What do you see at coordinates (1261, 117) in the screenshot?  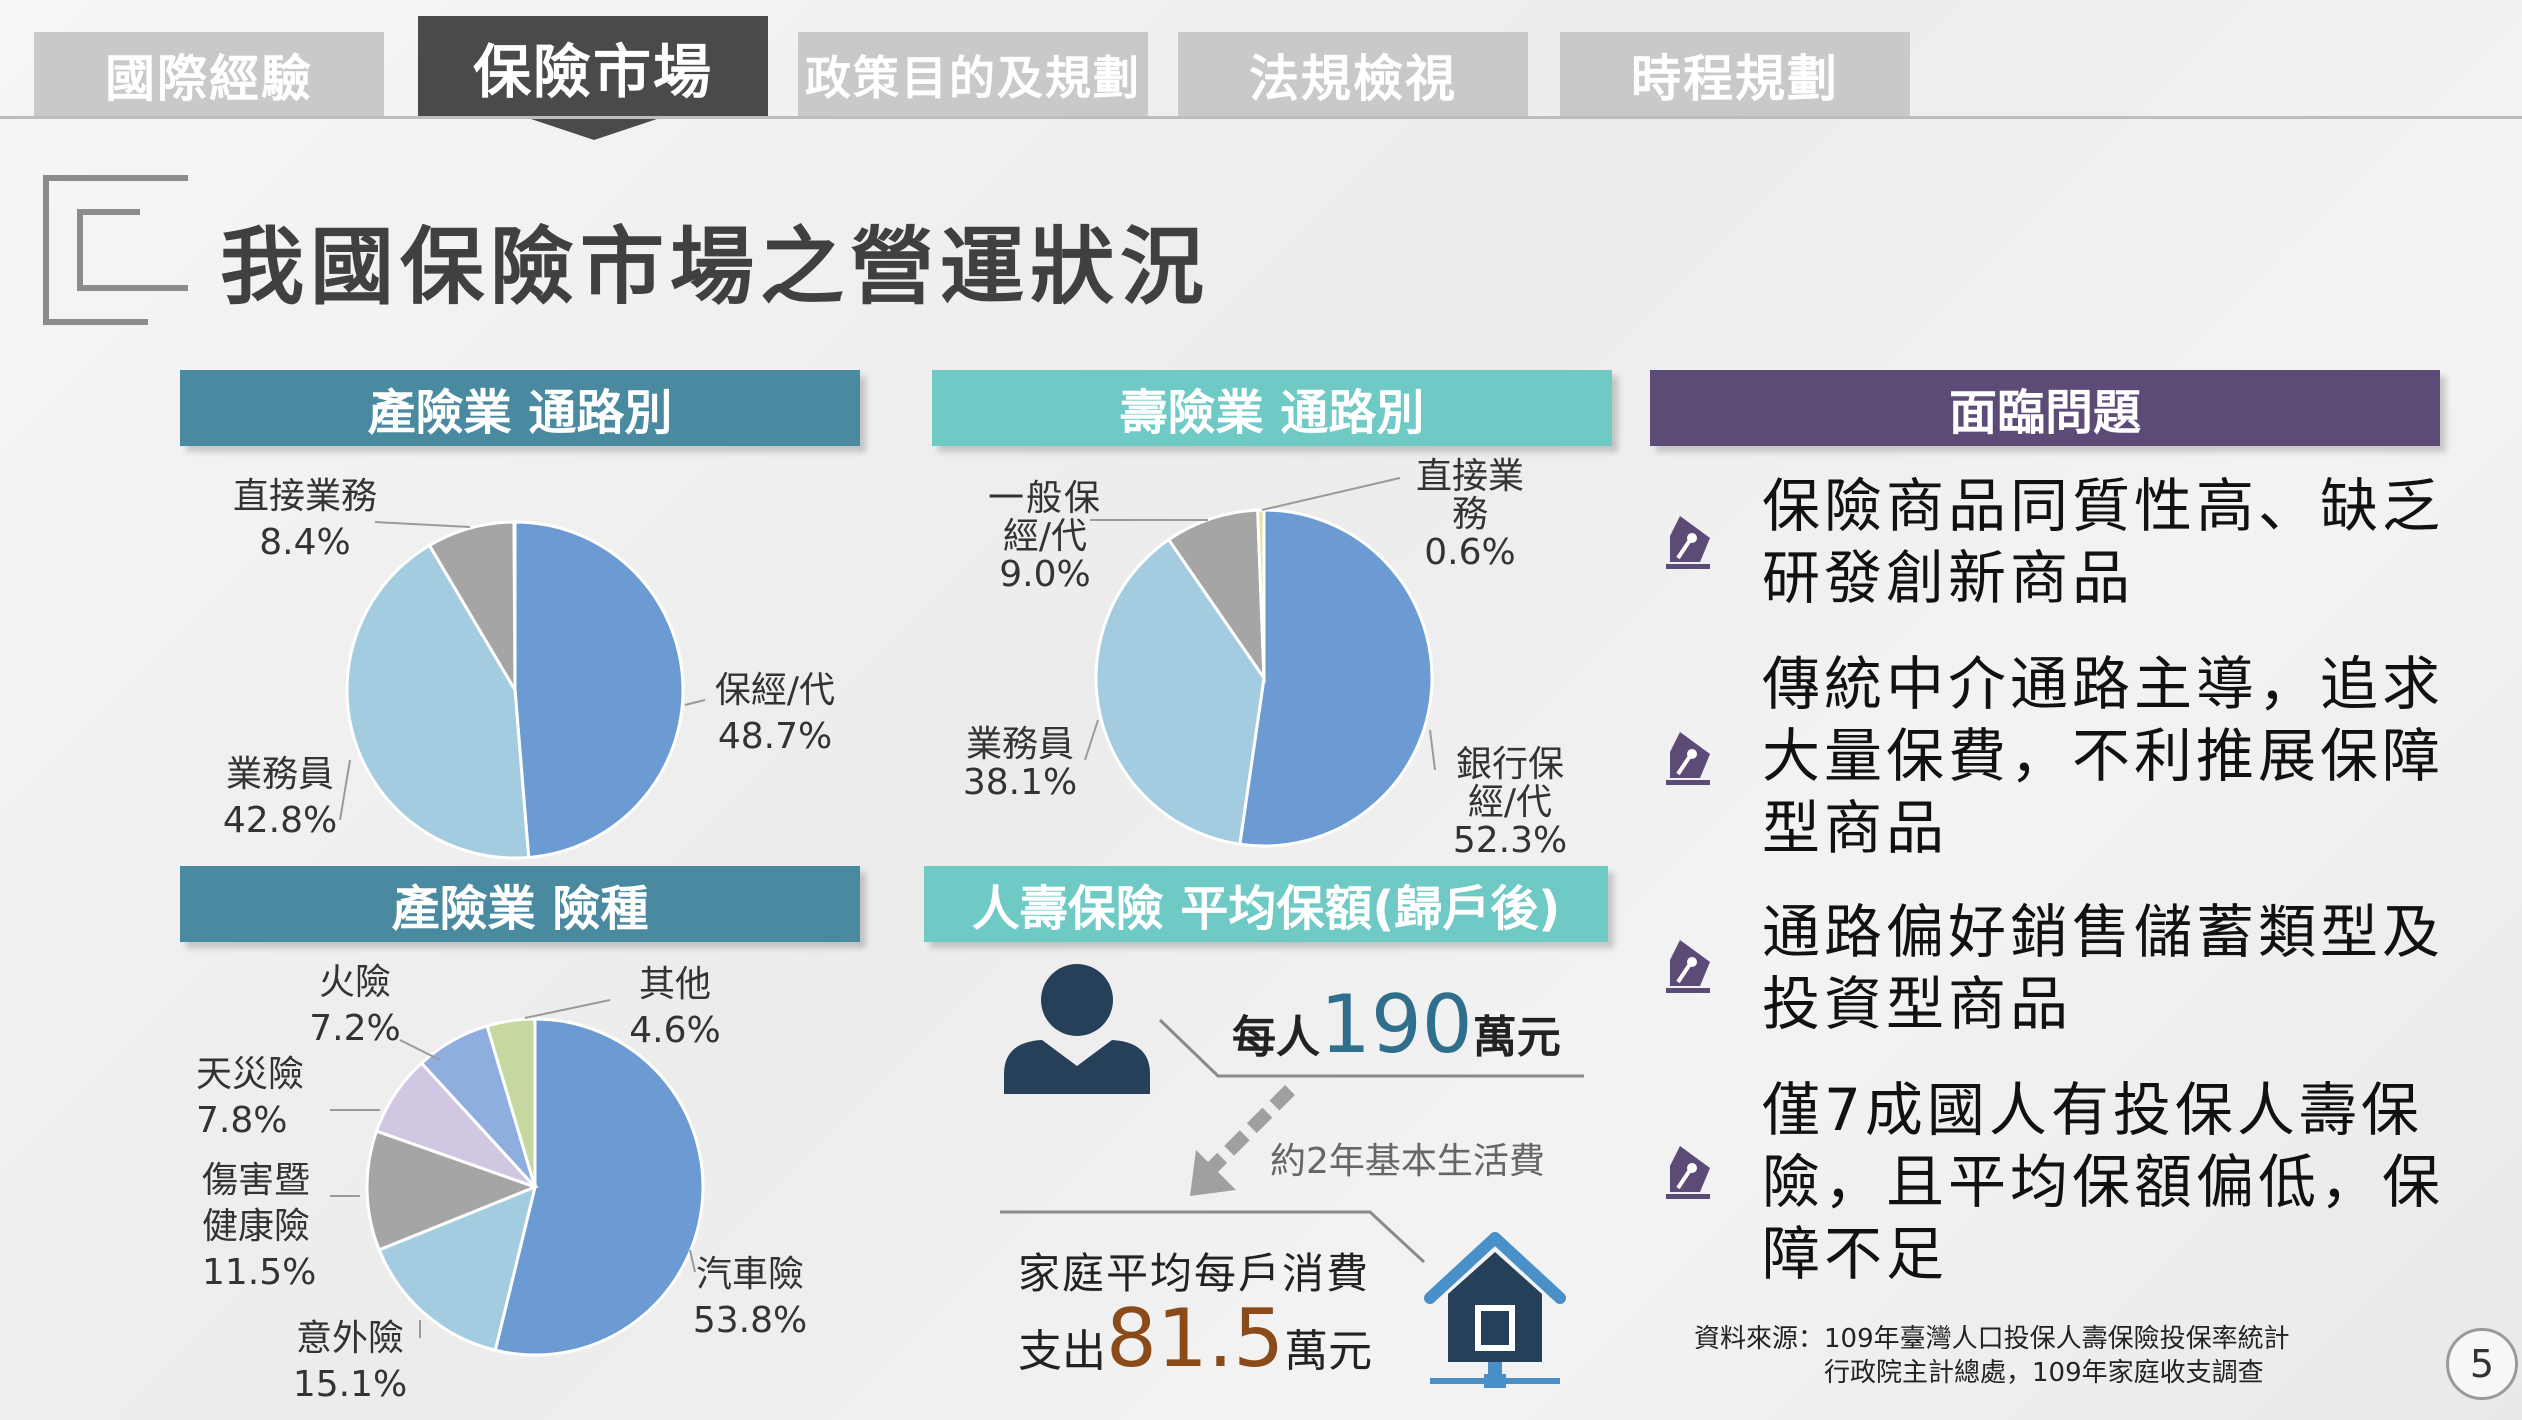 I see `tab-divider` at bounding box center [1261, 117].